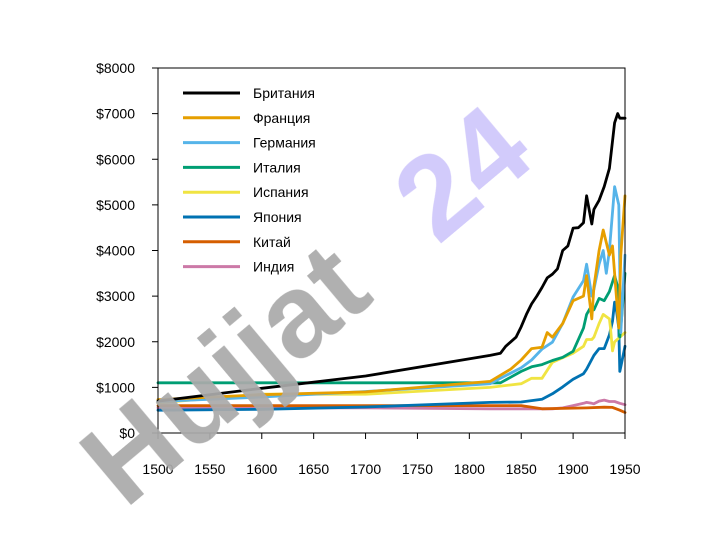 The height and width of the screenshot is (540, 720). What do you see at coordinates (281, 192) in the screenshot?
I see `legend-label-4: Испания` at bounding box center [281, 192].